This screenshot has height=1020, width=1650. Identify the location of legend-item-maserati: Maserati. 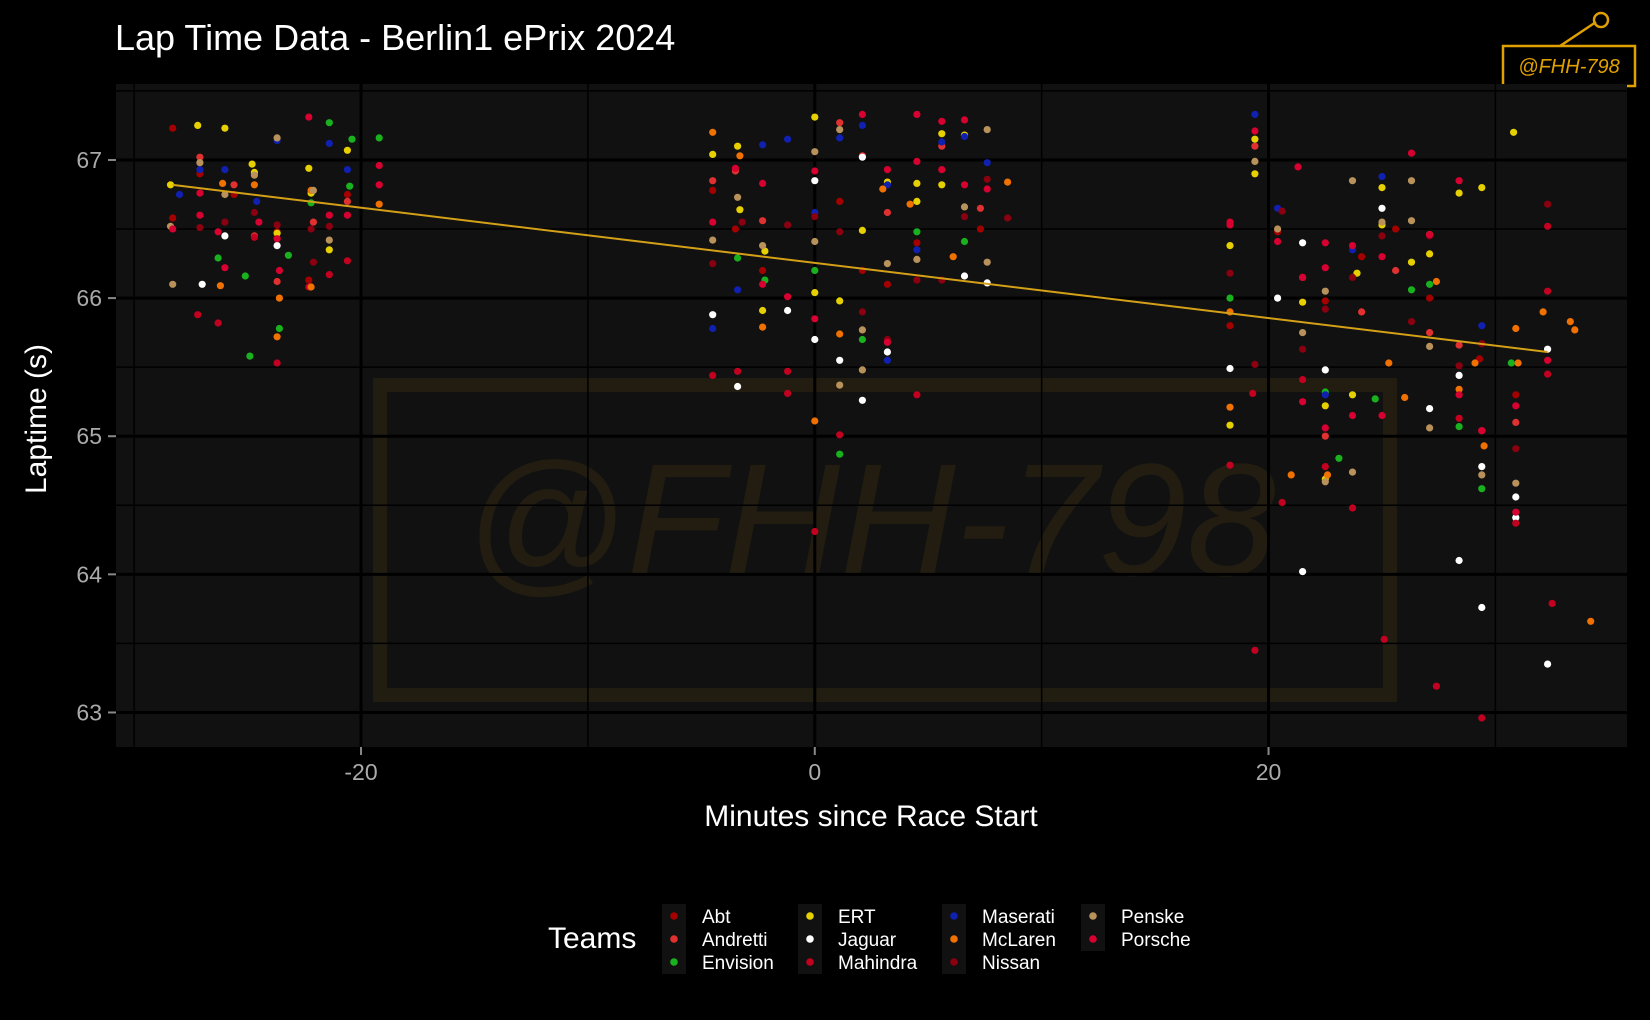
(998, 916).